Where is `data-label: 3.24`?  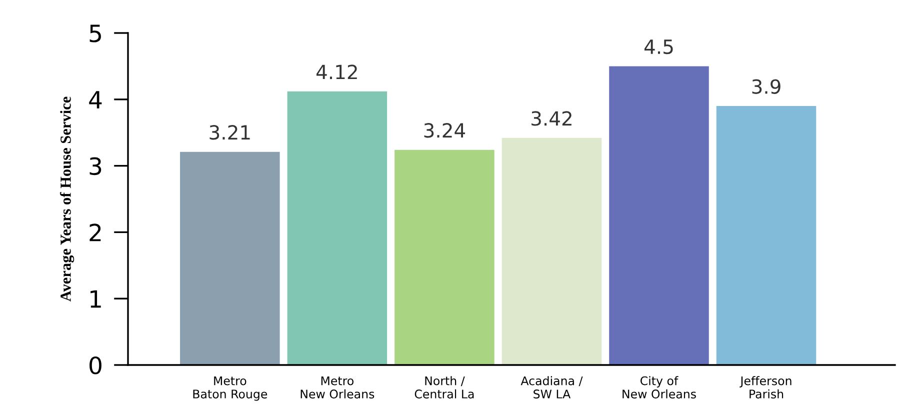 data-label: 3.24 is located at coordinates (445, 130).